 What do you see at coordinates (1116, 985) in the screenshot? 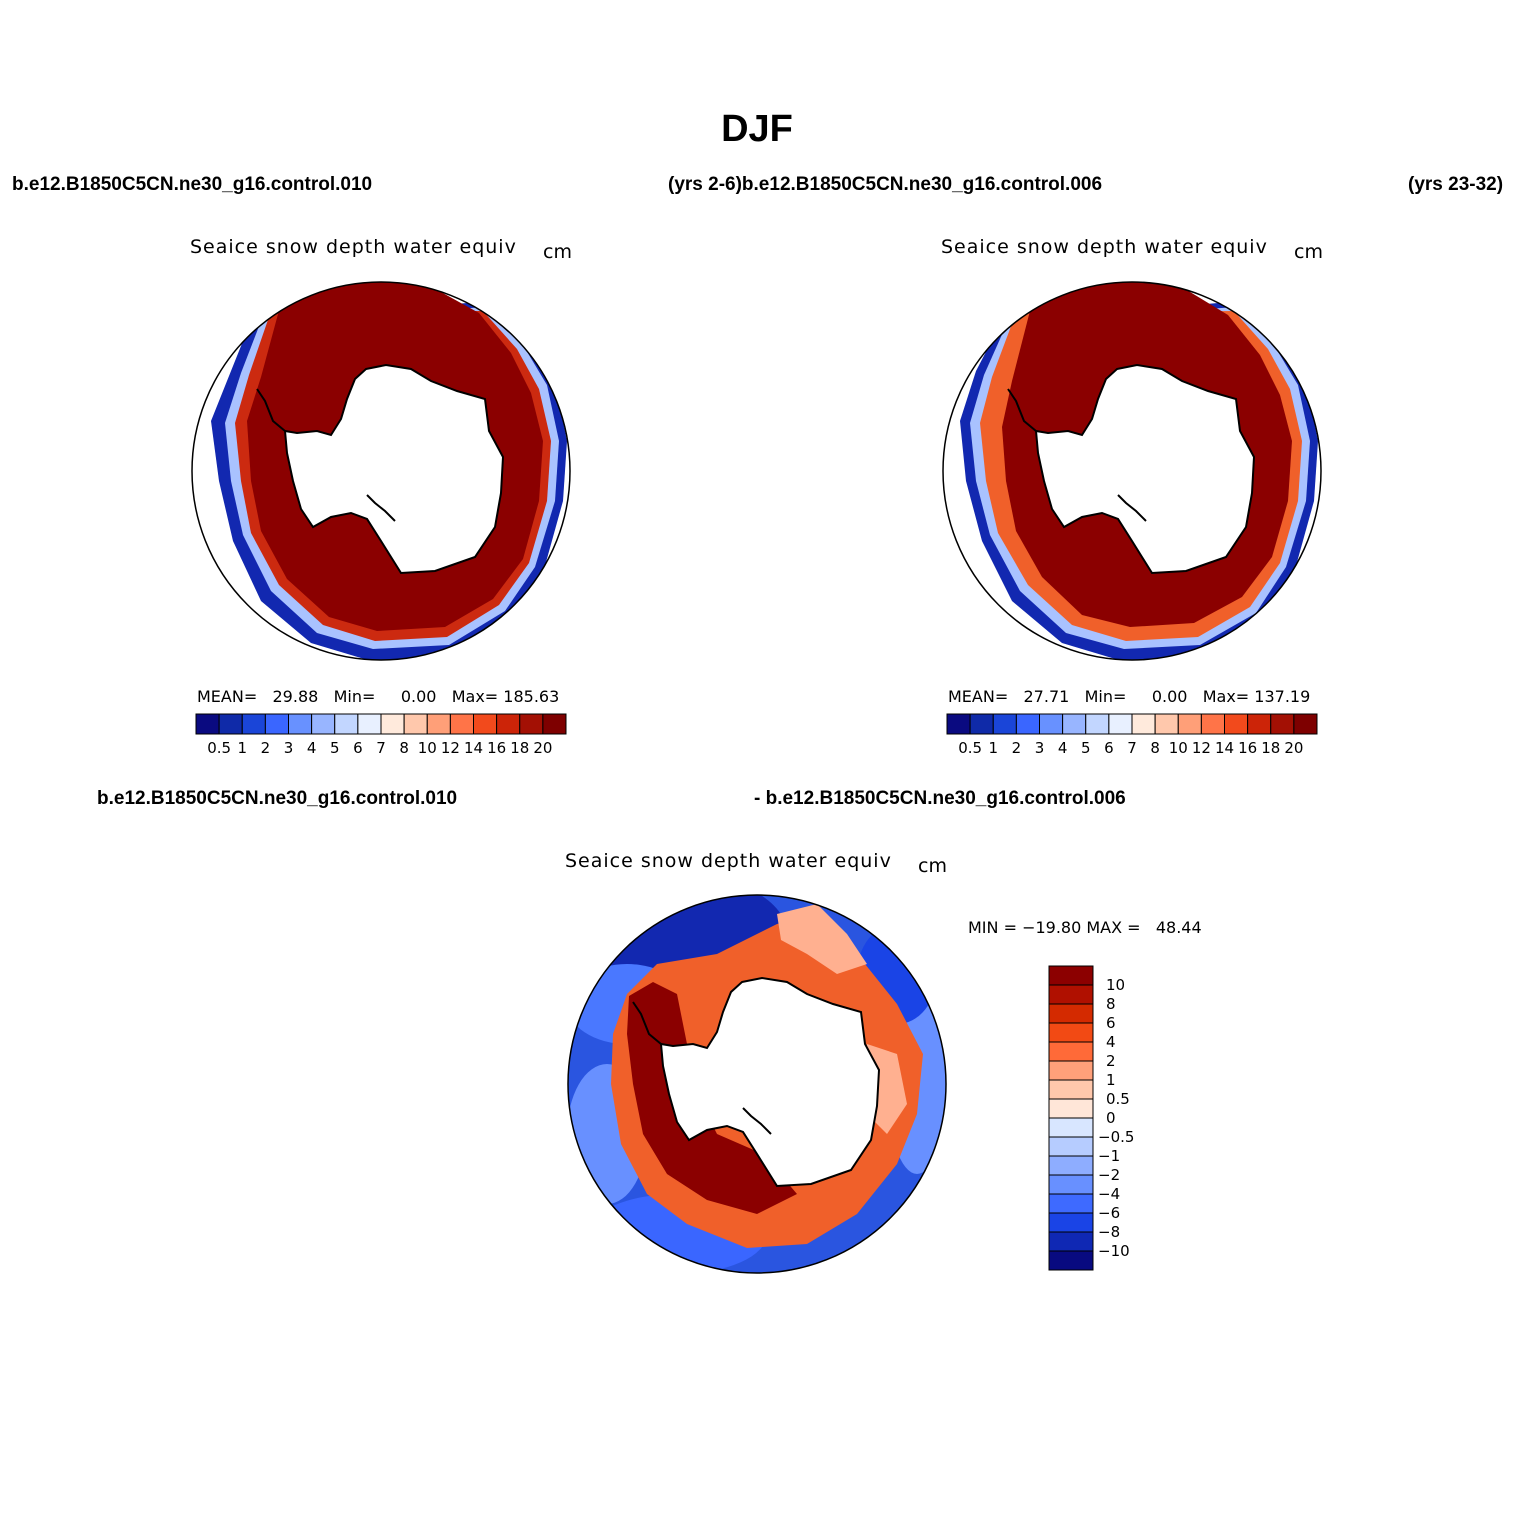
I see `diff-colorbar-tick-label: 10` at bounding box center [1116, 985].